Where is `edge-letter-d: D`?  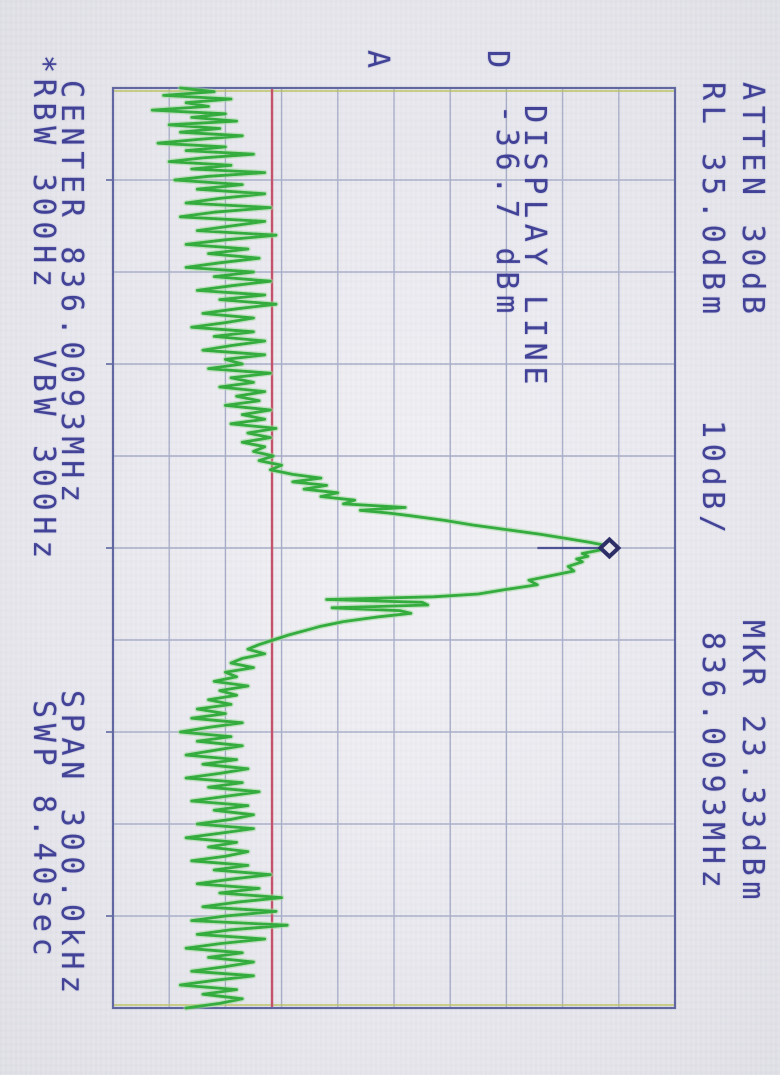
edge-letter-d: D is located at coordinates (497, 62).